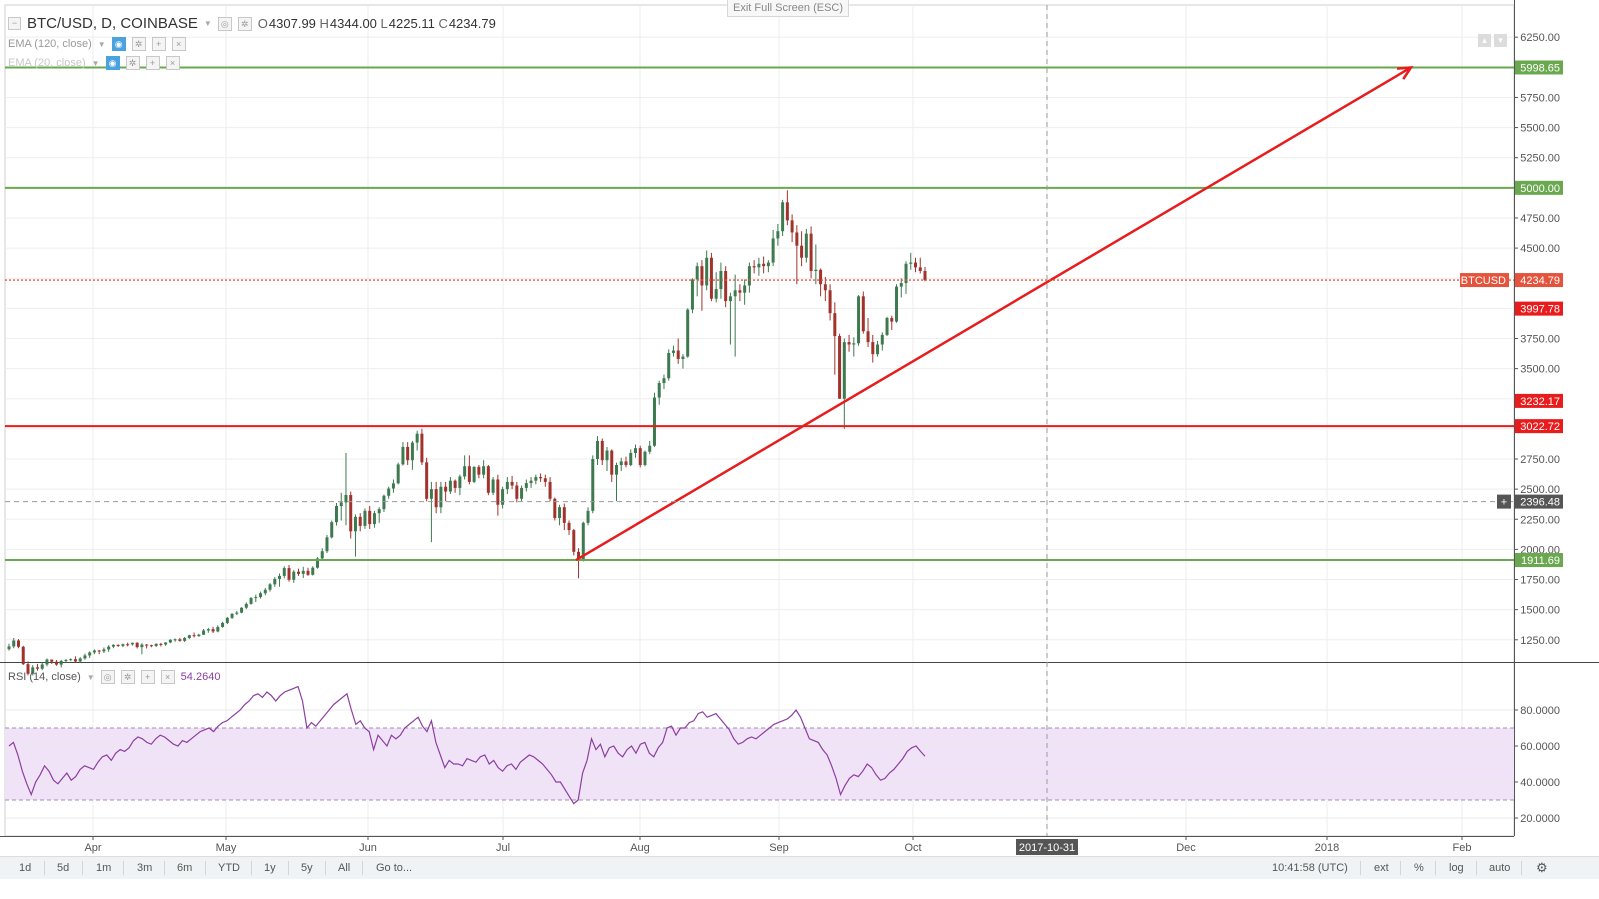  Describe the element at coordinates (145, 868) in the screenshot. I see `range-3m-button: 3m` at that location.